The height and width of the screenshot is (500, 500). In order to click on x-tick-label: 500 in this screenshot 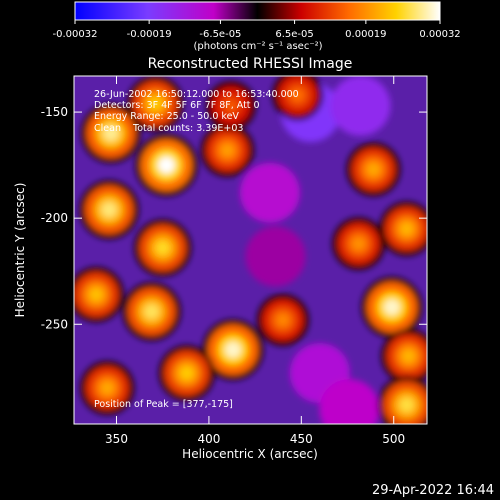, I will do `click(393, 439)`.